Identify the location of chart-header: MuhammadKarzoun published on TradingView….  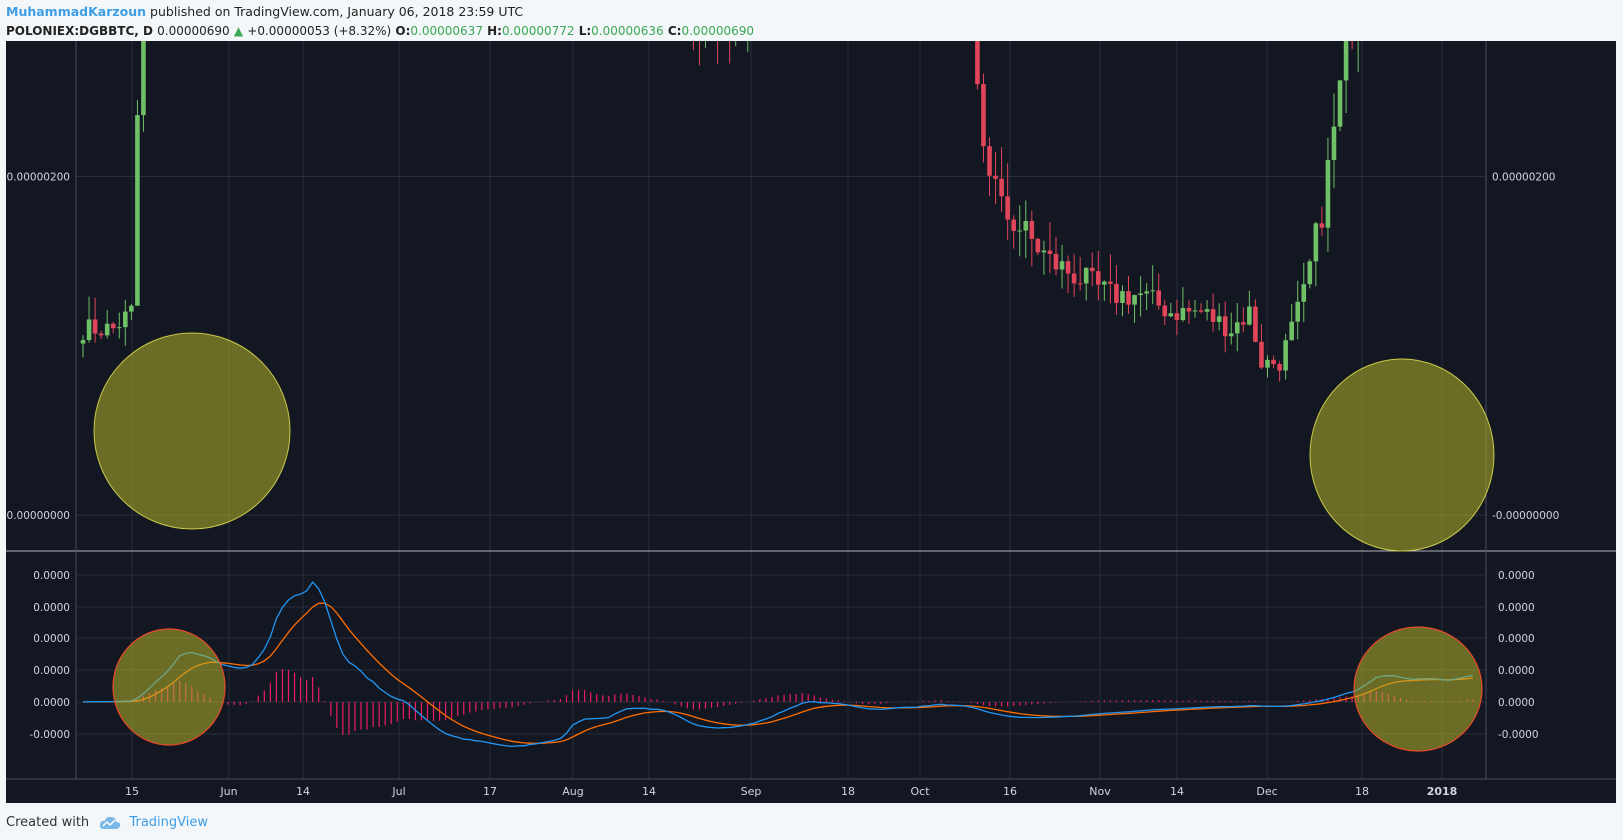
(380, 22).